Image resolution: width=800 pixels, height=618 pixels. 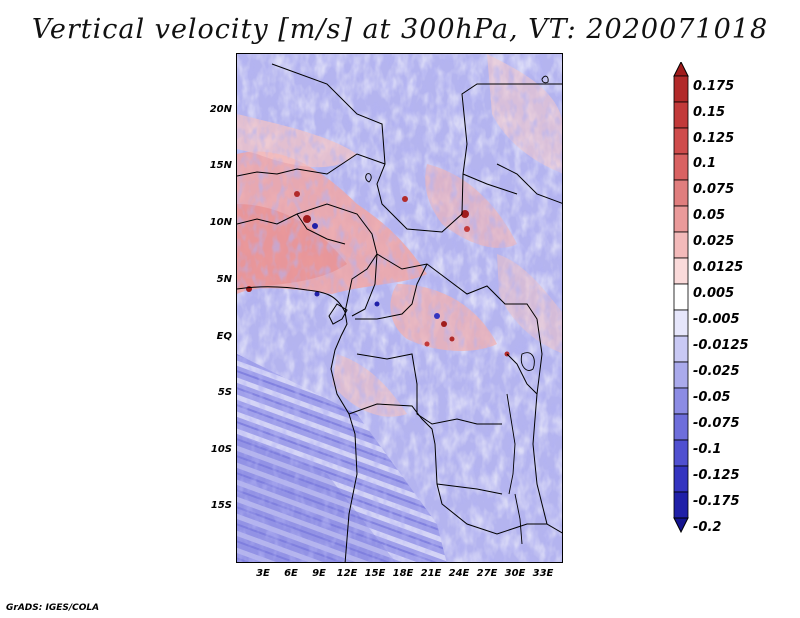 I want to click on lon-tick: 12E, so click(x=347, y=573).